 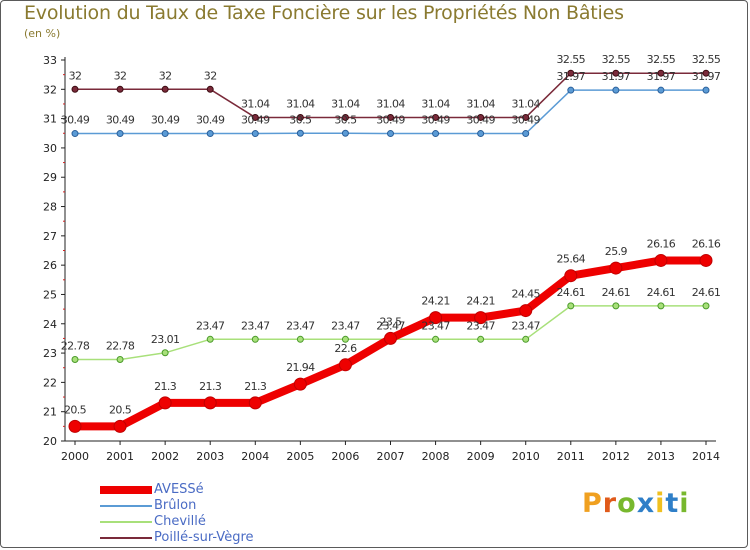 I want to click on proxiti-logo: Proxiti, so click(x=636, y=503).